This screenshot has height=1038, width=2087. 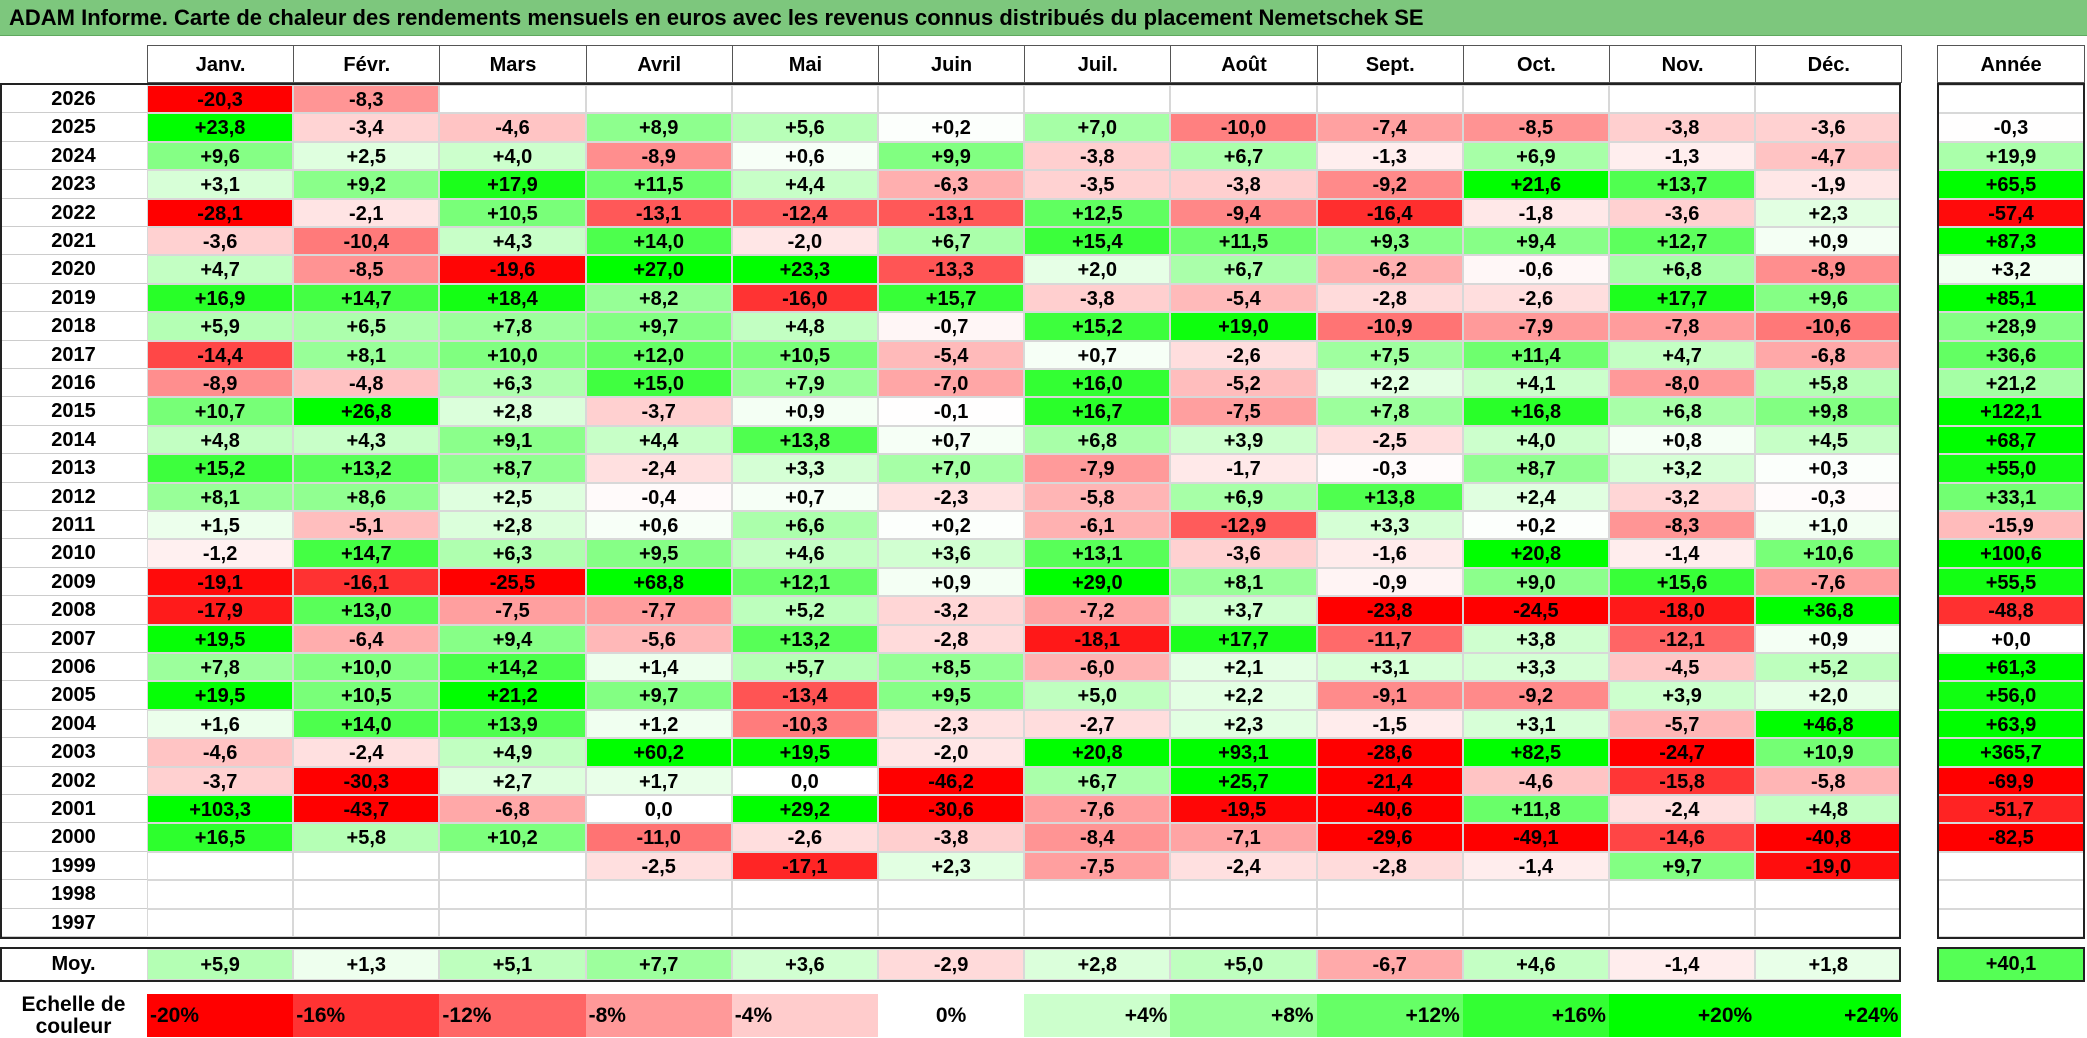 What do you see at coordinates (2011, 468) in the screenshot?
I see `annual-cell: +55,0` at bounding box center [2011, 468].